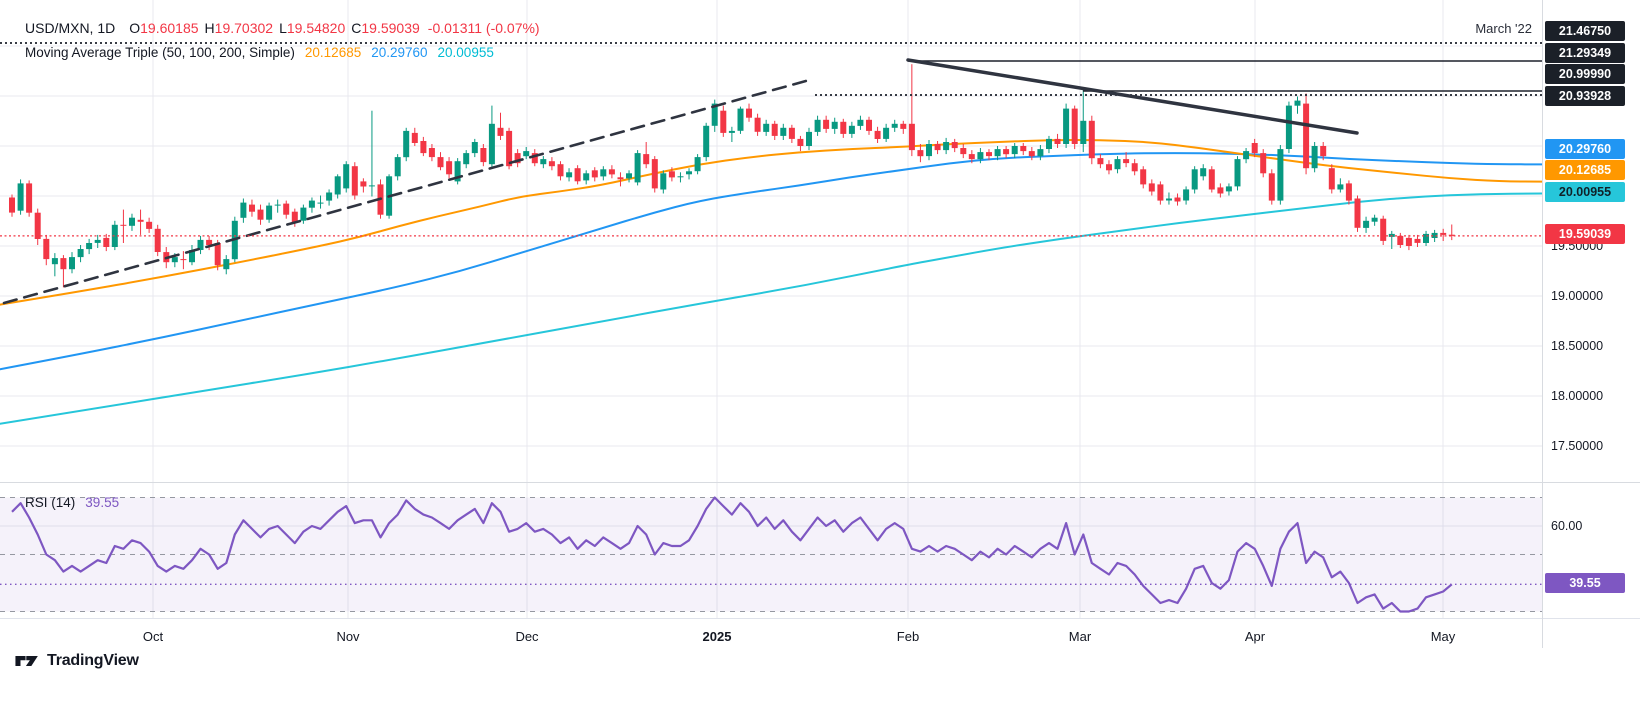  I want to click on ma-price-badge: 20.29760, so click(1585, 149).